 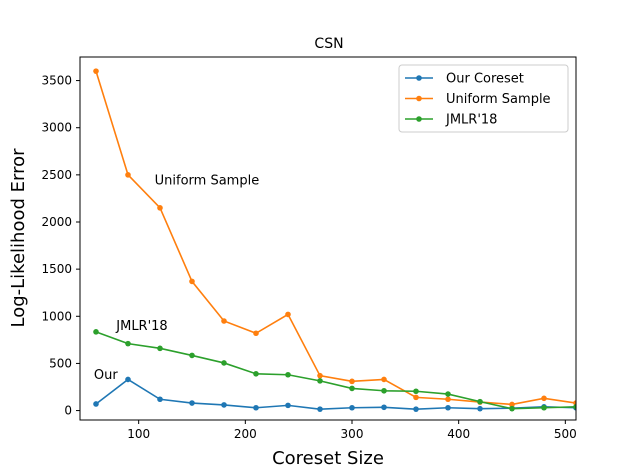 What do you see at coordinates (352, 434) in the screenshot?
I see `x-tick-label: 300` at bounding box center [352, 434].